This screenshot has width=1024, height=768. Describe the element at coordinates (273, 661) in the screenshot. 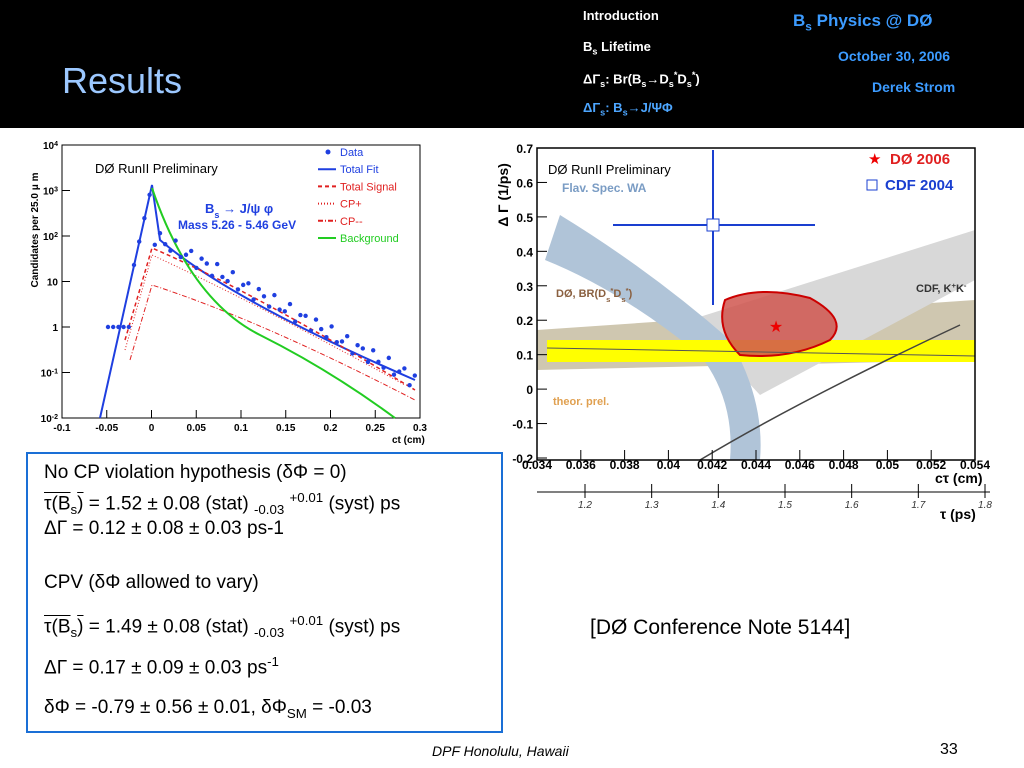

I see `text-part: -1` at that location.